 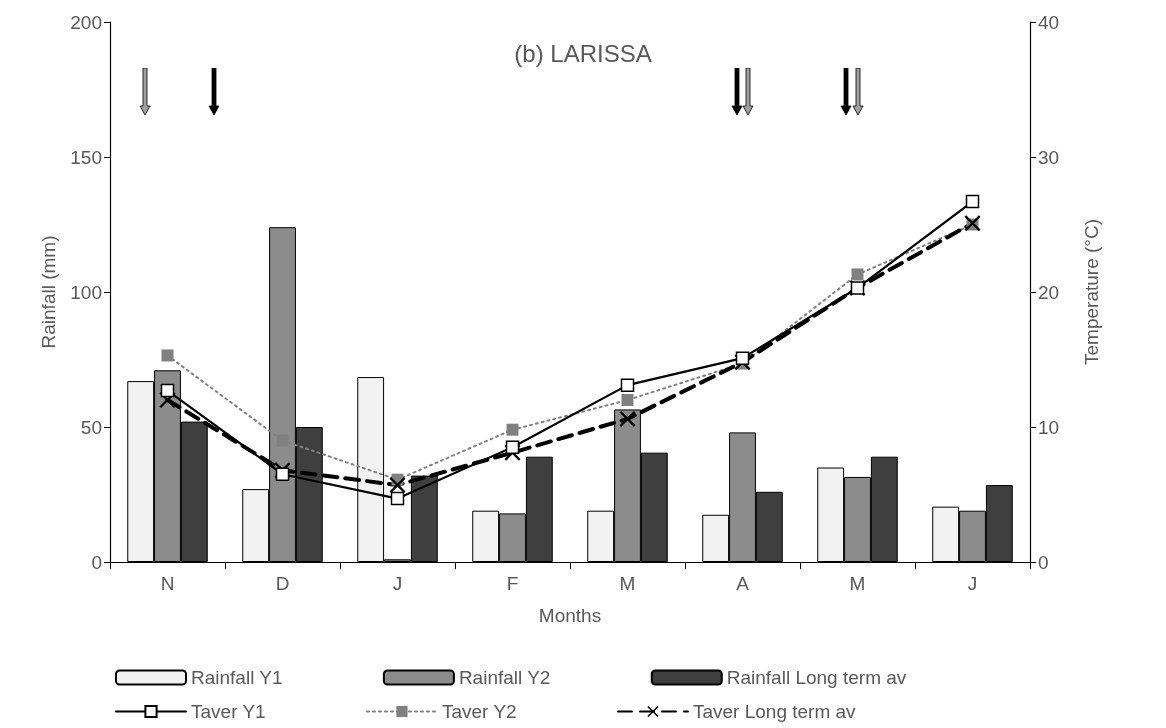 I want to click on legend-label: Taver Y2, so click(x=479, y=711).